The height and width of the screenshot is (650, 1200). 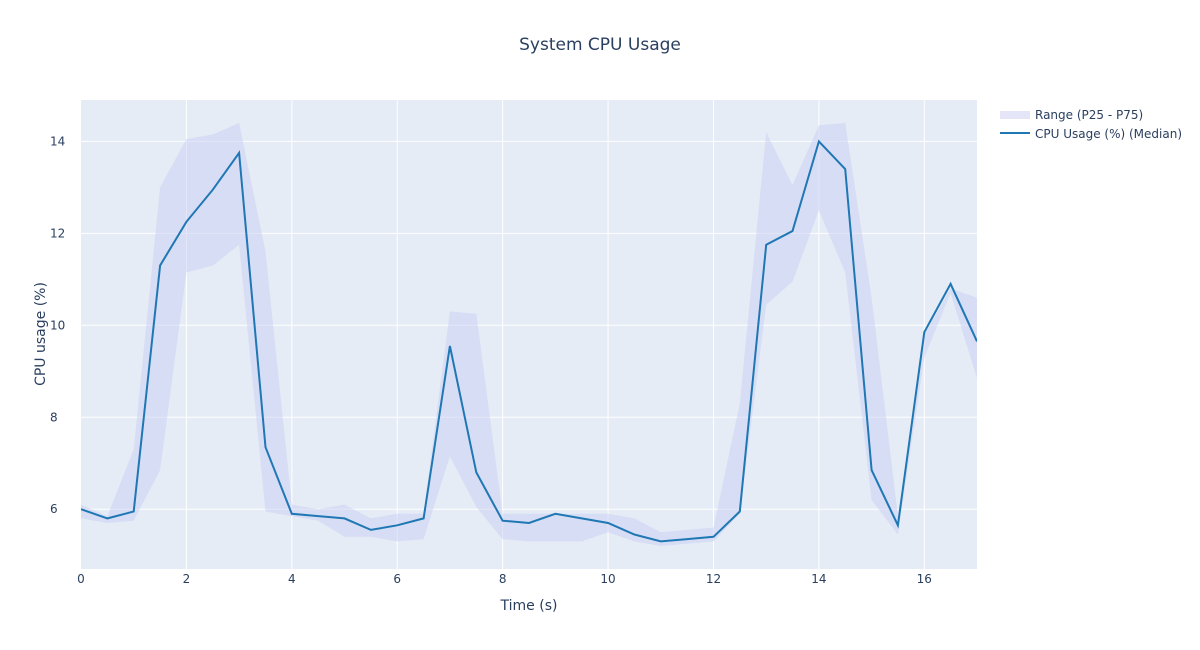 I want to click on x-tick-label: 8, so click(x=503, y=579).